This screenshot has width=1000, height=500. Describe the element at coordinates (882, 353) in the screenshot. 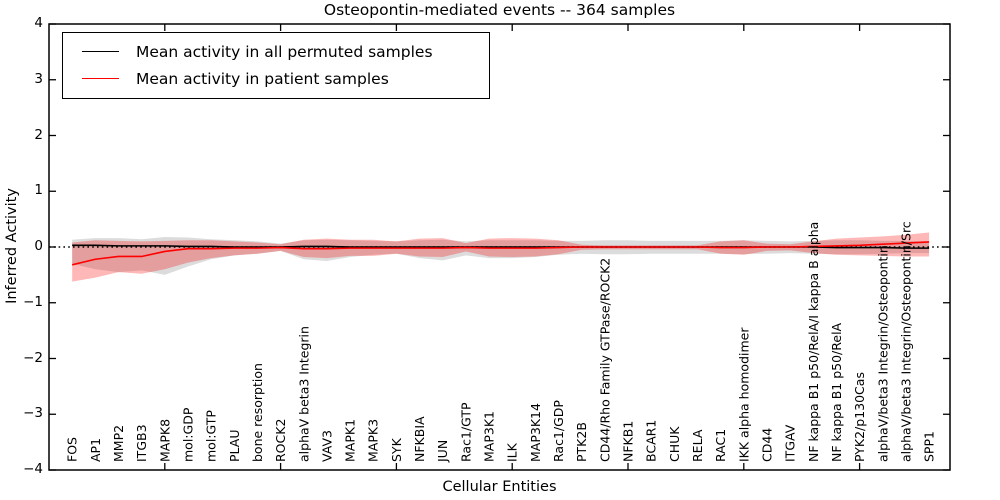

I see `x-category-label: alphaV/beta3 Integrin/Osteopontin` at that location.